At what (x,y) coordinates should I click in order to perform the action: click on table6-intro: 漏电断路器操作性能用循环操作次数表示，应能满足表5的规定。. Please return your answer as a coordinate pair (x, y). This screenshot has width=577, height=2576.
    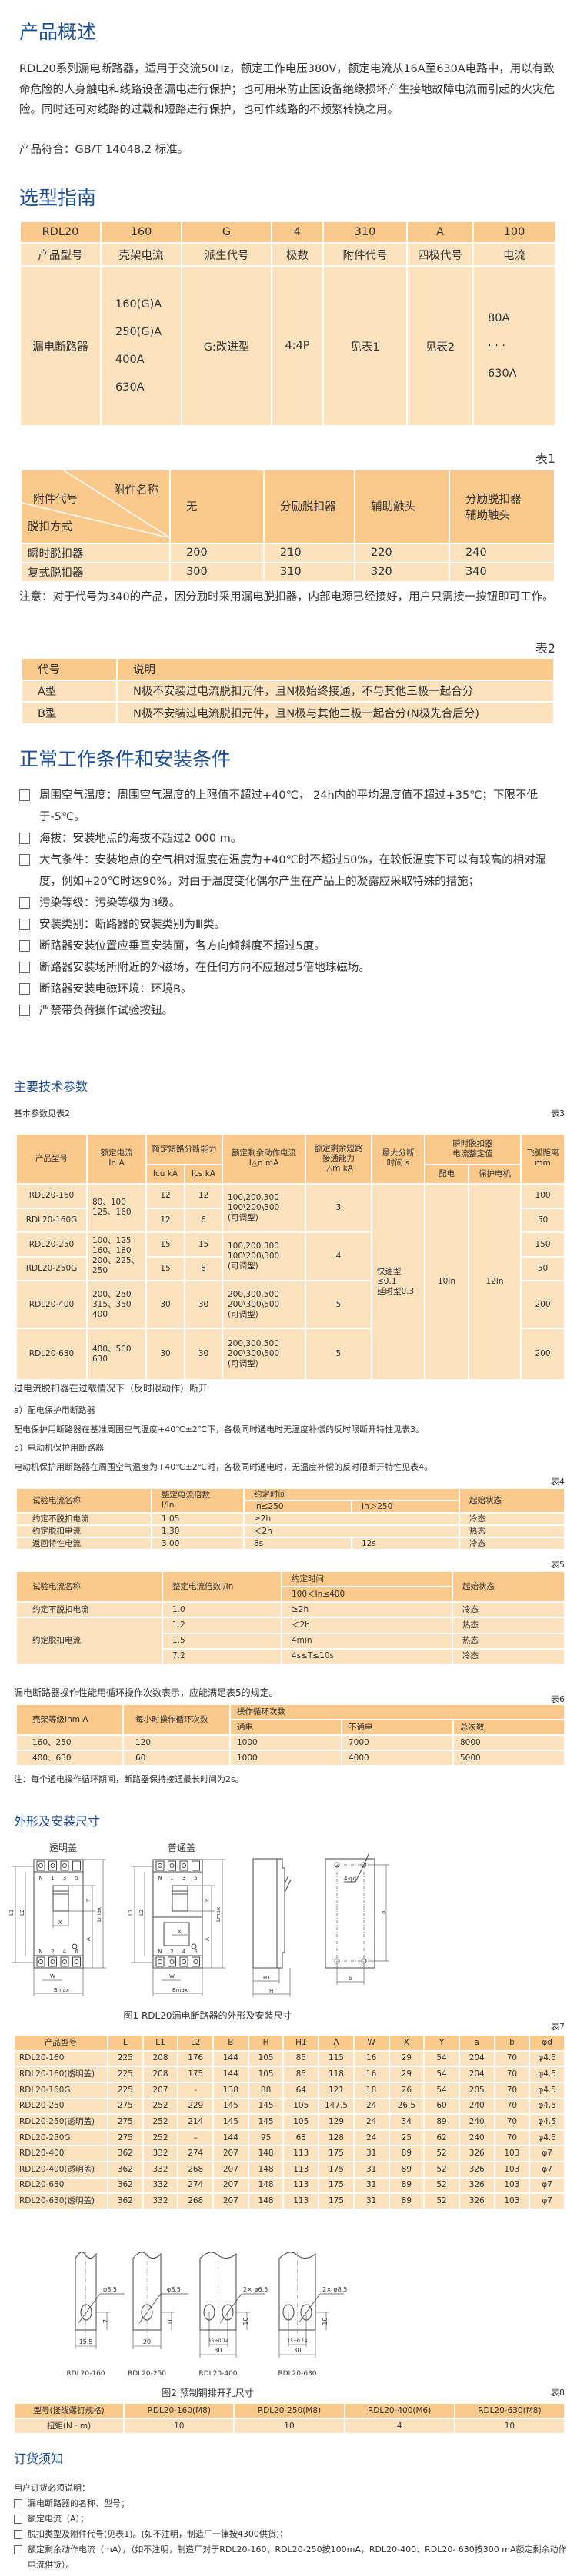
    Looking at the image, I should click on (146, 1692).